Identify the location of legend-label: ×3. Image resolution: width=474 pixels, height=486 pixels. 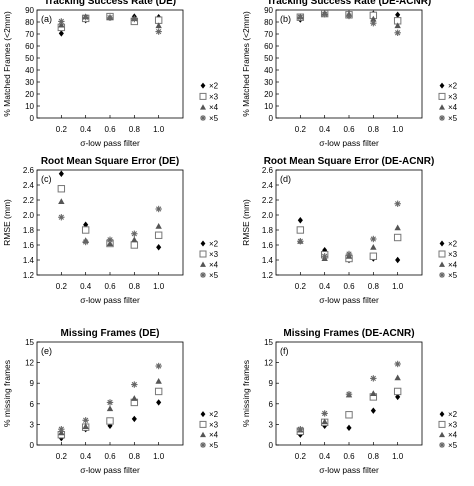
(214, 96).